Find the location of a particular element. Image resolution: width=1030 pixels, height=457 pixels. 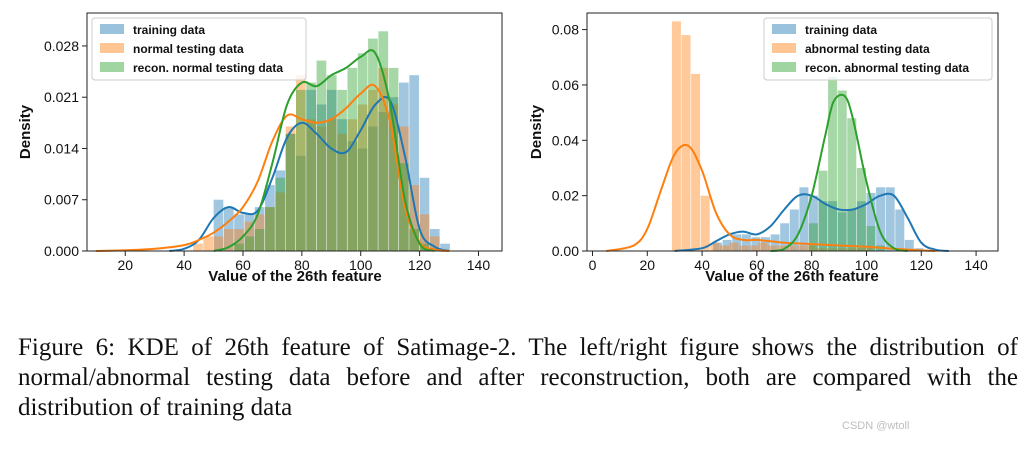

x-tick-label: 80 is located at coordinates (812, 265).